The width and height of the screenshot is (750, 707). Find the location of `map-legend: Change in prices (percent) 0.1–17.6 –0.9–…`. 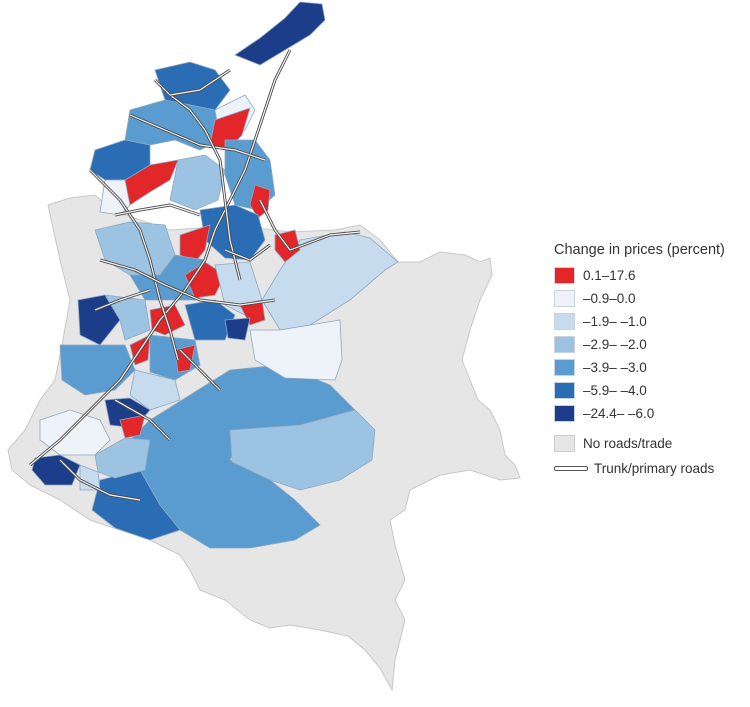

map-legend: Change in prices (percent) 0.1–17.6 –0.9–… is located at coordinates (652, 360).